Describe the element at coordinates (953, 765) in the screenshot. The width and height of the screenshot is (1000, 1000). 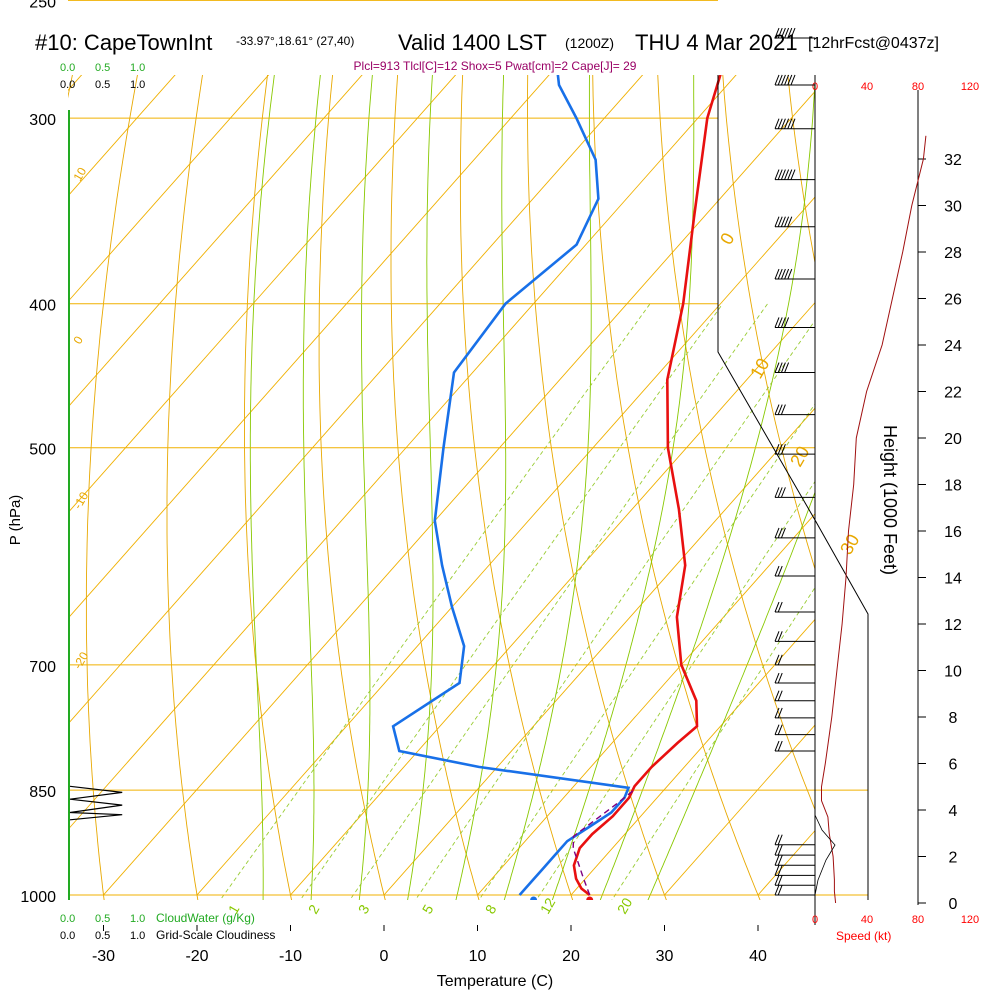
I see `height-tick-label: 6` at that location.